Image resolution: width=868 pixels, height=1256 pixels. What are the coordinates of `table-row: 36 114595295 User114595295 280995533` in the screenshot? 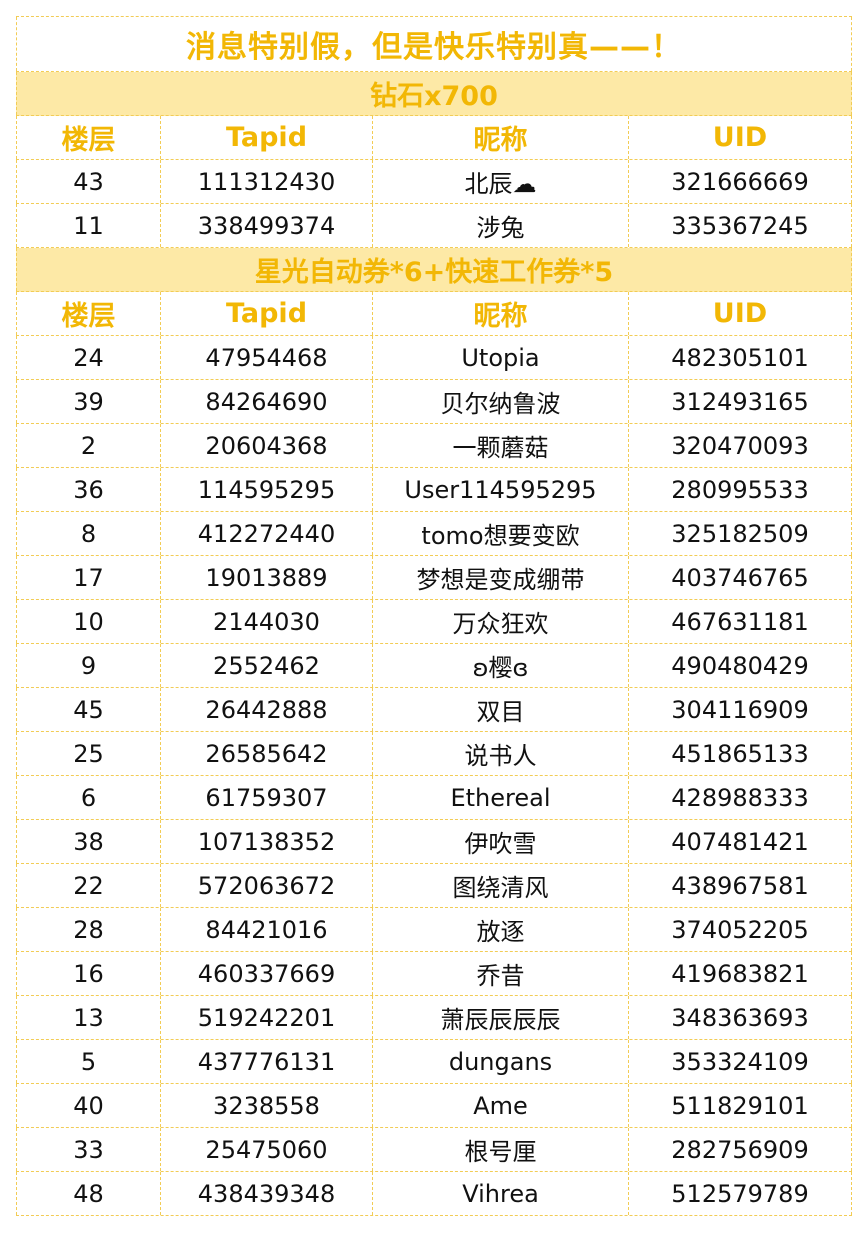 It's located at (434, 490).